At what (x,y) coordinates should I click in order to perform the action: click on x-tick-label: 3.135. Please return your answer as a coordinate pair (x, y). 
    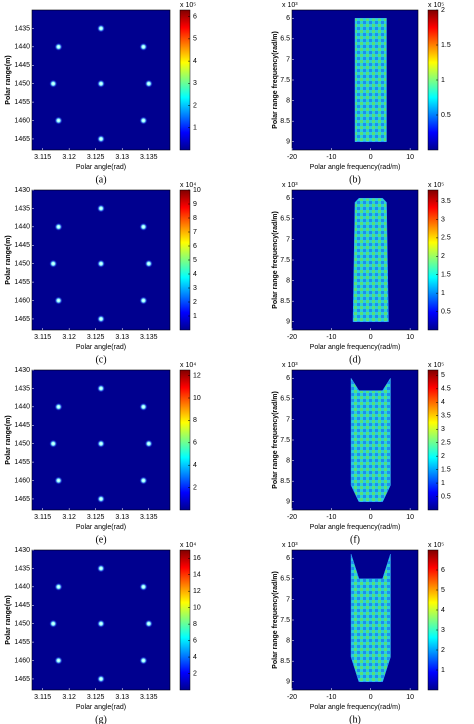
    Looking at the image, I should click on (149, 697).